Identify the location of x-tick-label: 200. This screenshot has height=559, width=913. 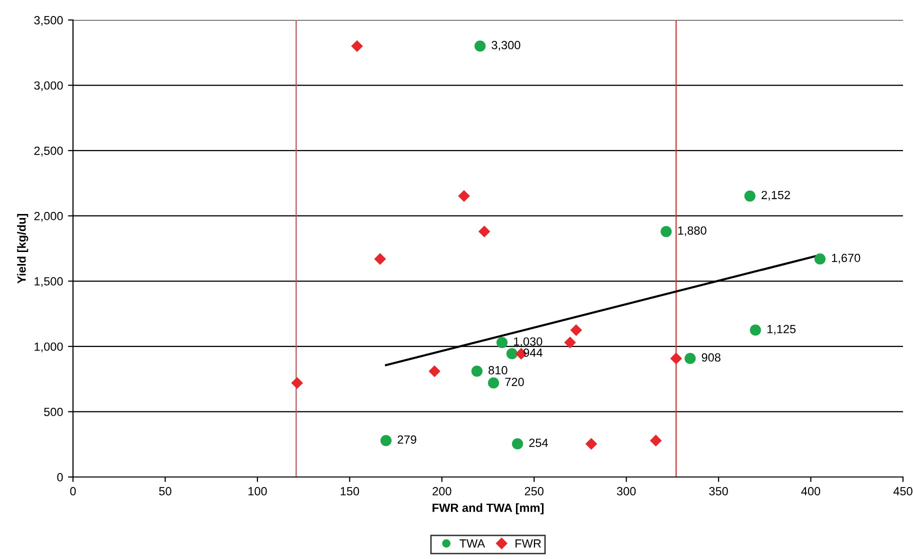
(442, 491).